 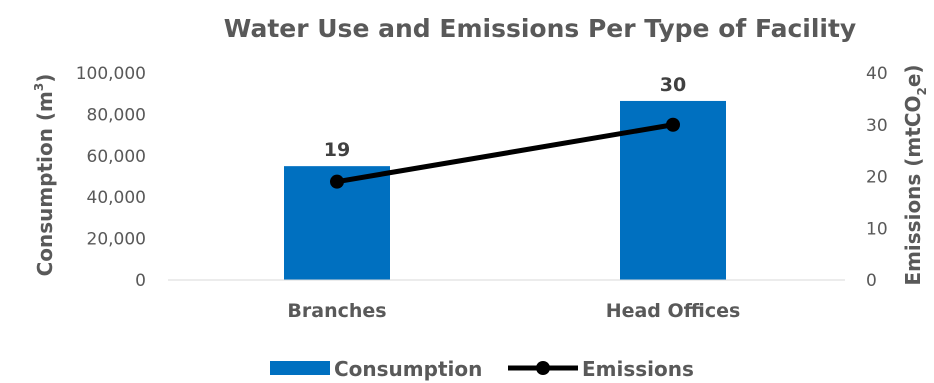 I want to click on right-tick-label: 10, so click(x=877, y=229).